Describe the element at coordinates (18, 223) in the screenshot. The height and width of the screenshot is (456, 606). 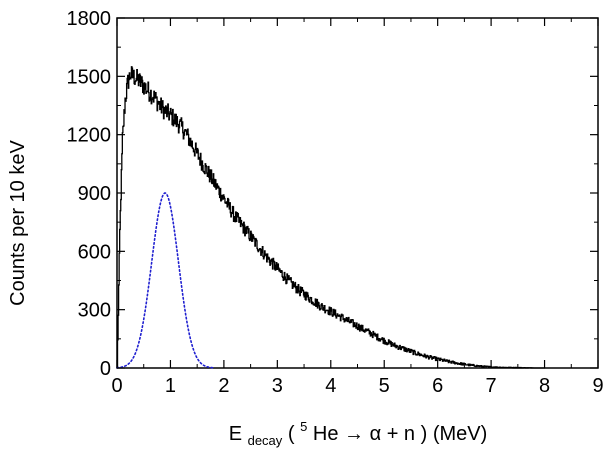
I see `y-axis-title: Counts per 10 keV` at that location.